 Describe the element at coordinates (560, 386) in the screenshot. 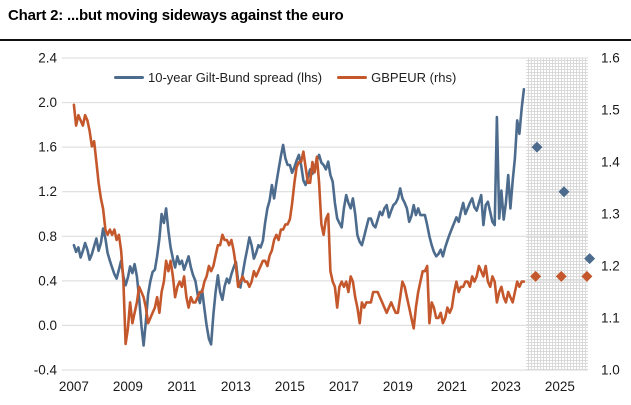

I see `x-axis-tick-label: 2025` at that location.